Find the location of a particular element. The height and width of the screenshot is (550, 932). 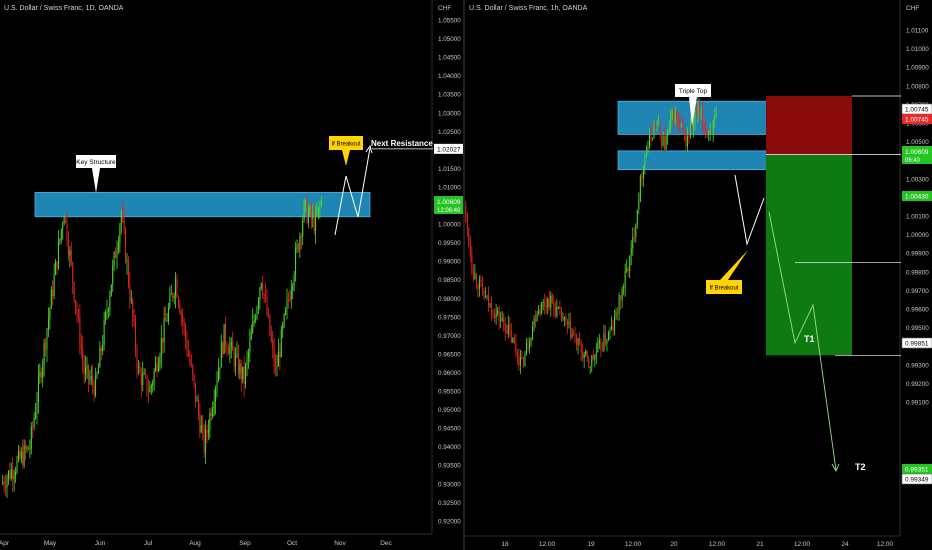

right-ytick-label: 1.00900 is located at coordinates (917, 68).